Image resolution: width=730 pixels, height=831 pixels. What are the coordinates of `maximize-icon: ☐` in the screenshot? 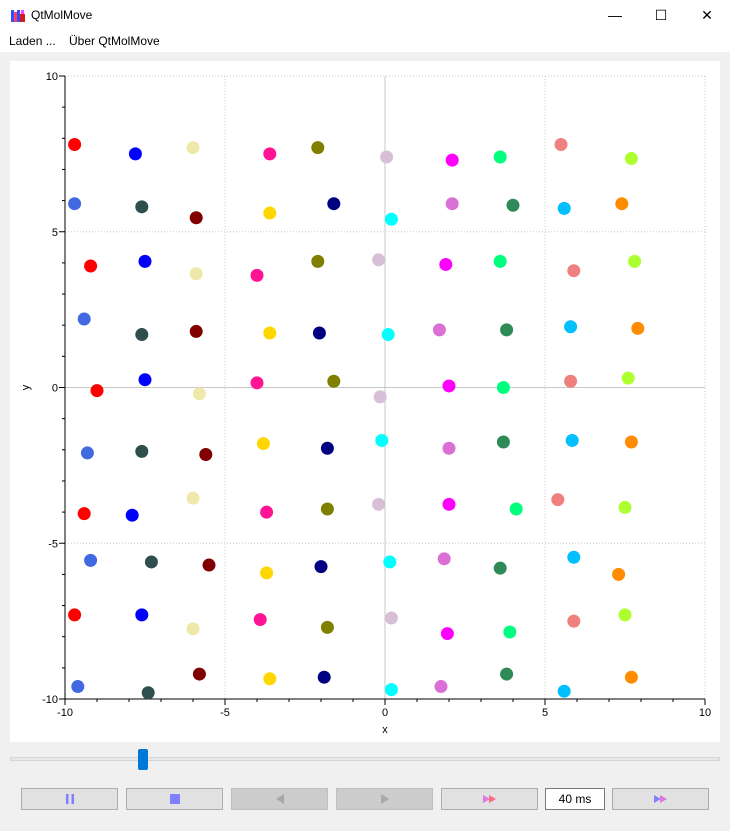 It's located at (661, 15).